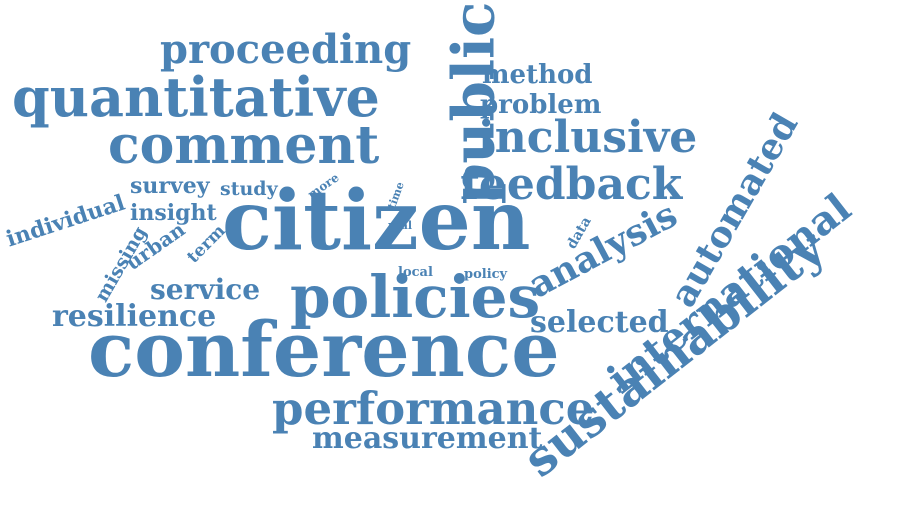 This screenshot has height=529, width=900. What do you see at coordinates (173, 213) in the screenshot?
I see `word-insight: insight` at bounding box center [173, 213].